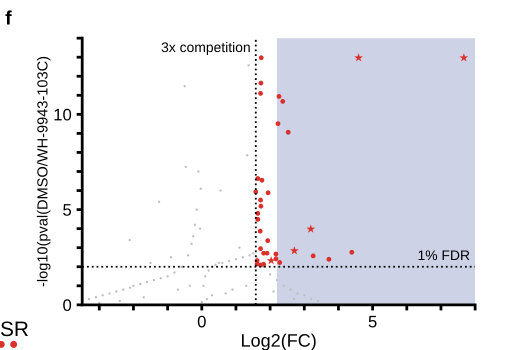 The height and width of the screenshot is (350, 517). Describe the element at coordinates (9, 17) in the screenshot. I see `text: f` at that location.